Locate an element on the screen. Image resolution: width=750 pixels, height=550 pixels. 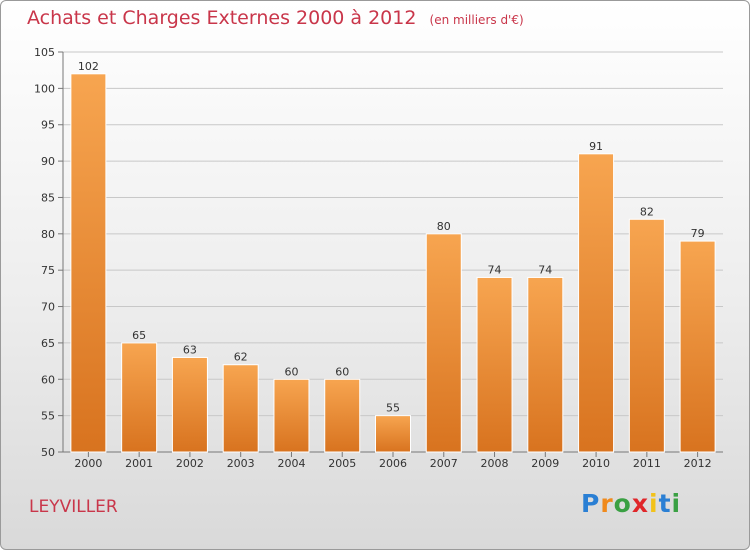
data-label: 55 is located at coordinates (393, 408).